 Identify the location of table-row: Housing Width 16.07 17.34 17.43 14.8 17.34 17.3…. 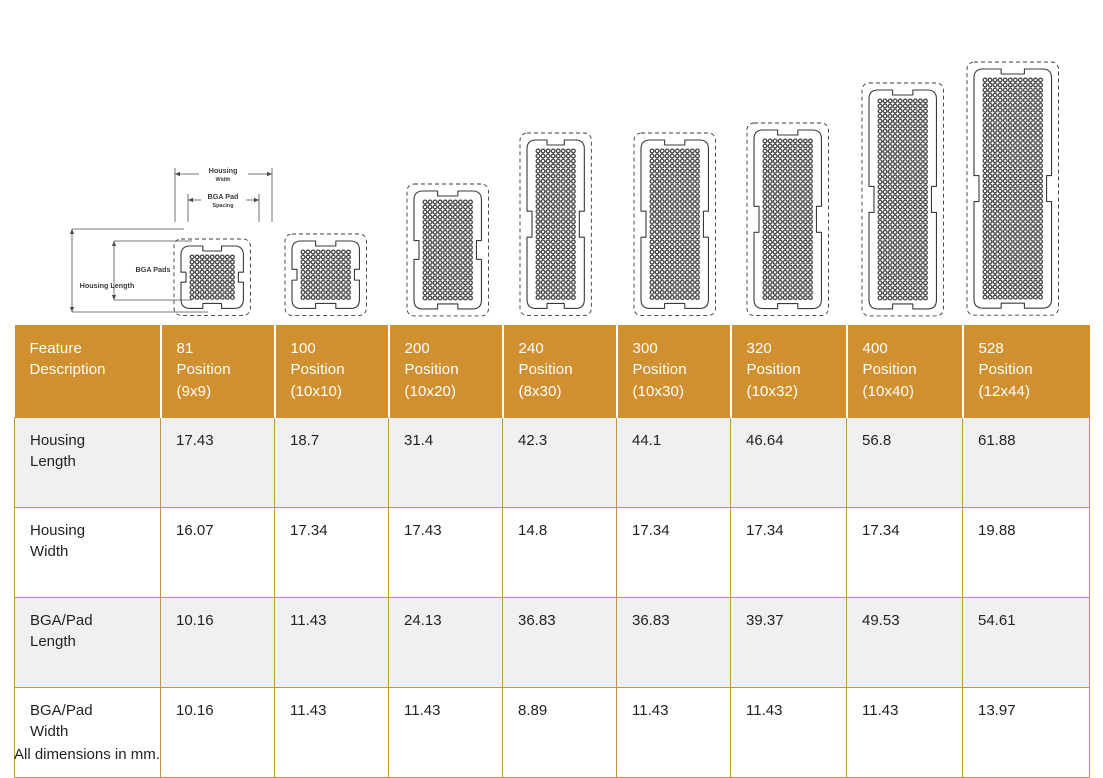
(552, 552).